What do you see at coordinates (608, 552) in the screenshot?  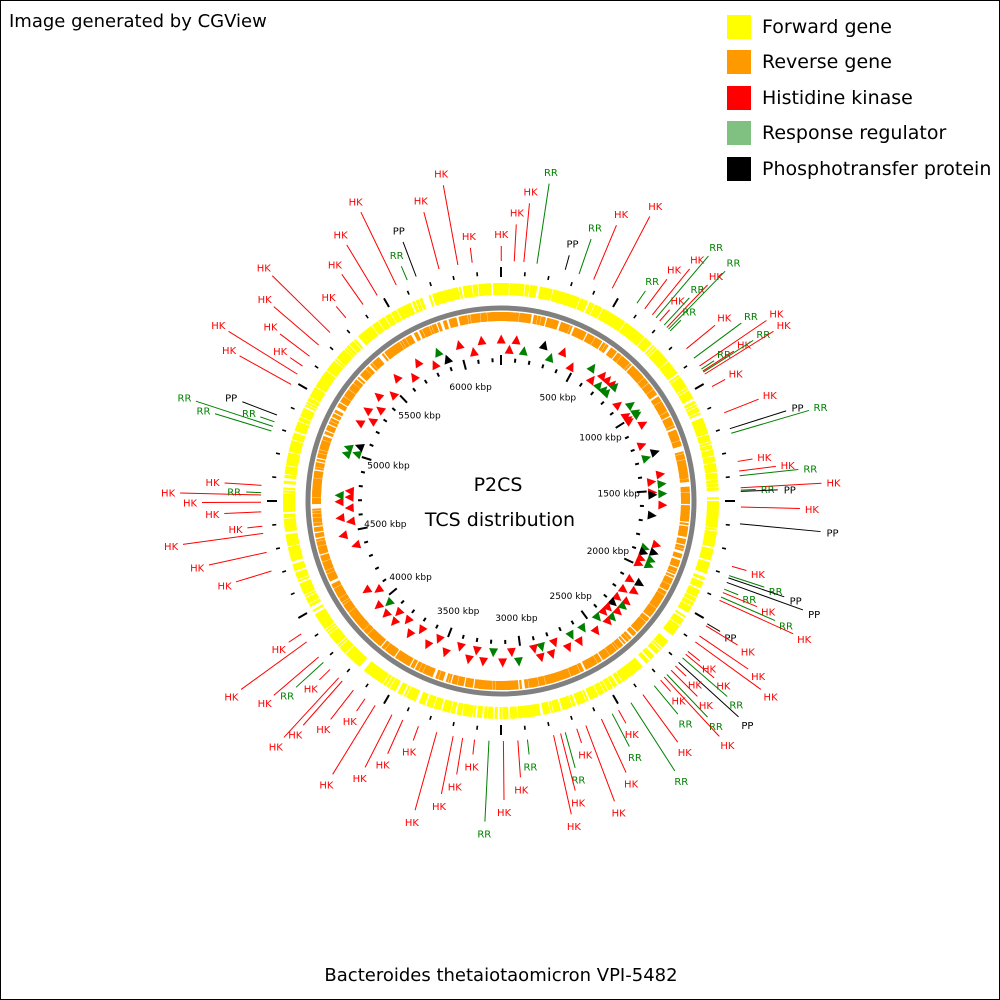 I see `ruler-label: 2000 kbp` at bounding box center [608, 552].